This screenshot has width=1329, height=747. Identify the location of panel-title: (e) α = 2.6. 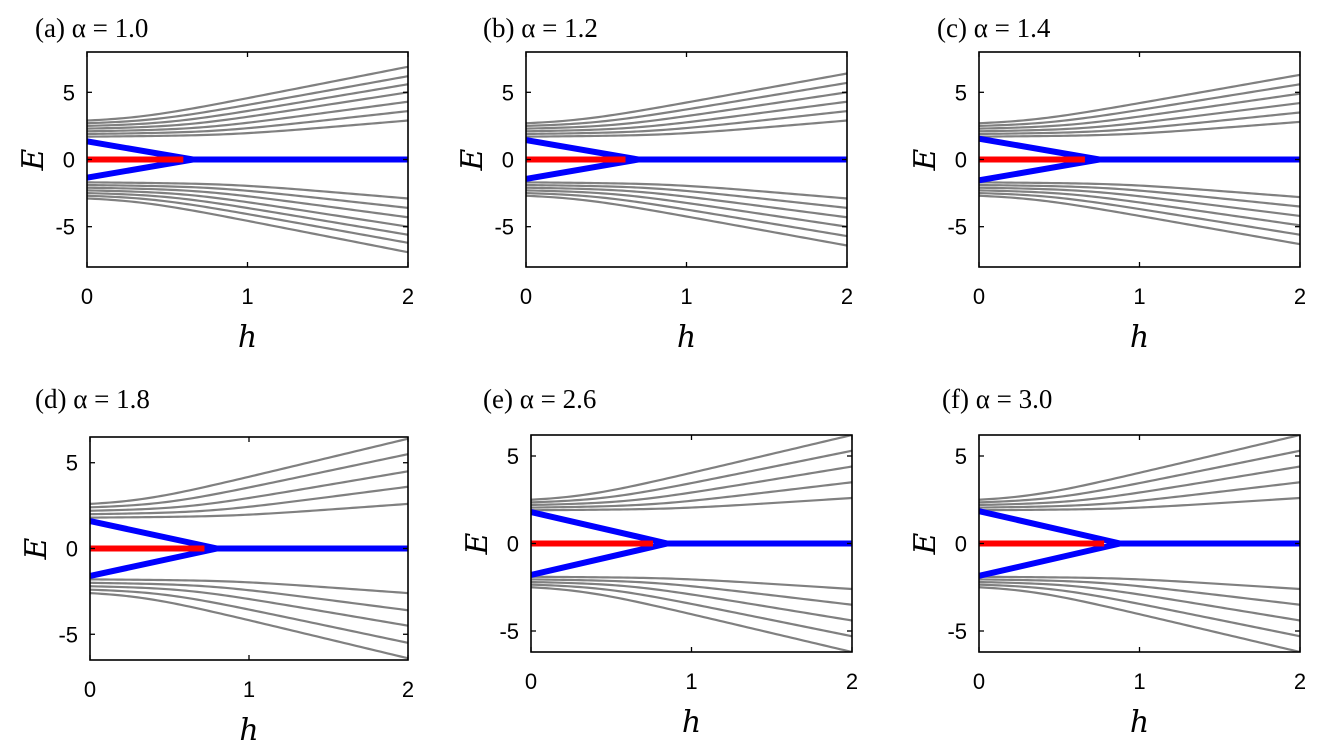
(539, 399).